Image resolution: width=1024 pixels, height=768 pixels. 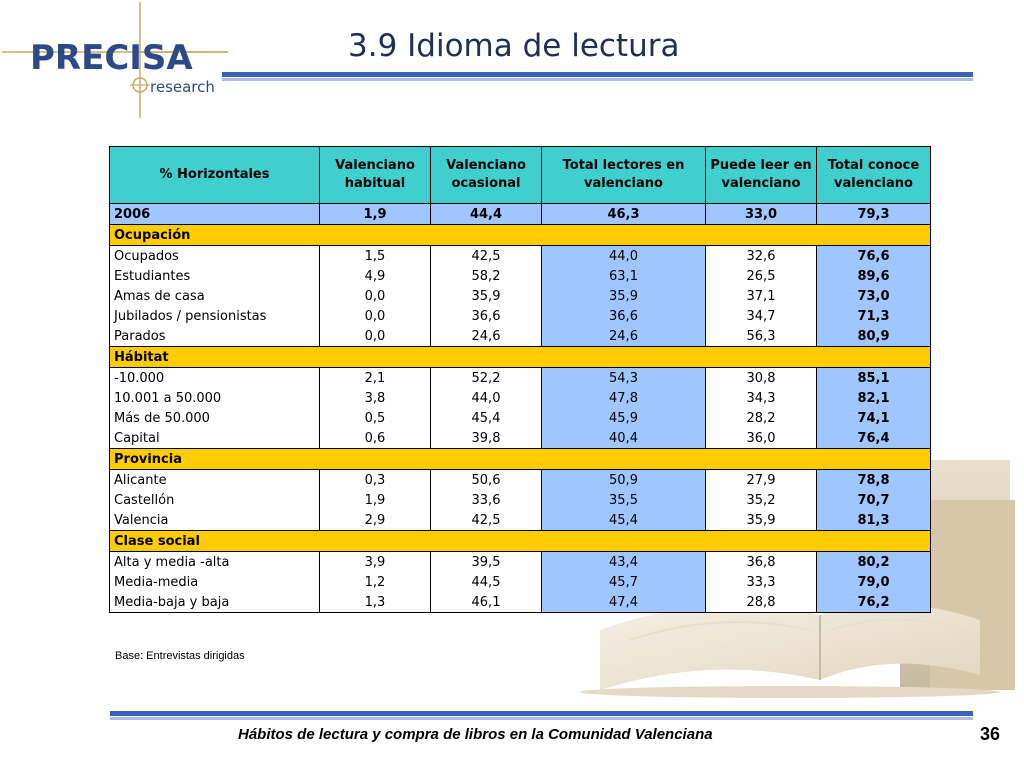 I want to click on table-cell: 50,6, so click(x=486, y=479).